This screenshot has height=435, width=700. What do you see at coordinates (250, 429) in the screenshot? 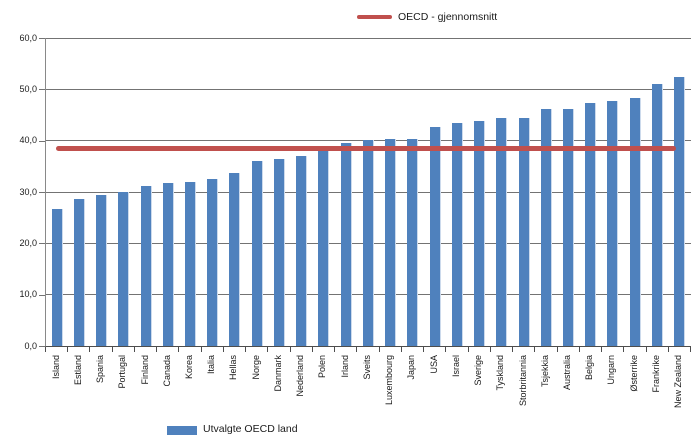
I see `bar-series-label: Utvalgte OECD land` at bounding box center [250, 429].